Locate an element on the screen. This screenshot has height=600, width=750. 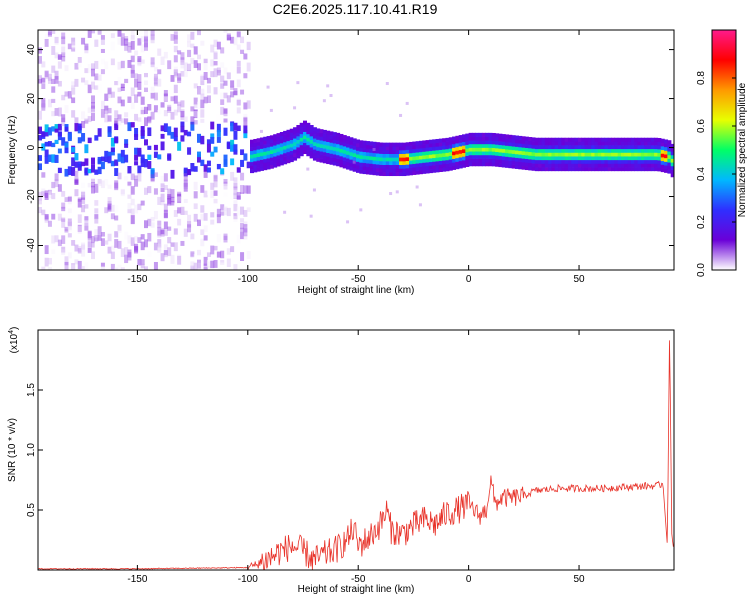
heat-cell-1988 is located at coordinates (636, 139).